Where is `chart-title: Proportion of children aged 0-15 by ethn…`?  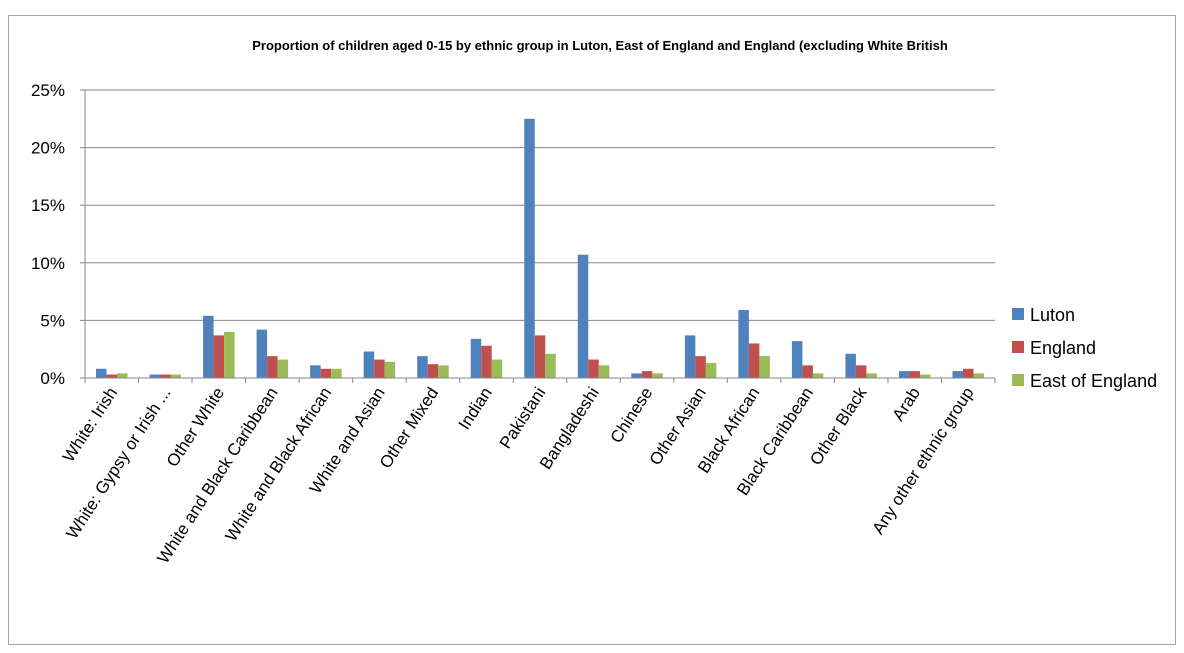 chart-title: Proportion of children aged 0-15 by ethn… is located at coordinates (600, 45).